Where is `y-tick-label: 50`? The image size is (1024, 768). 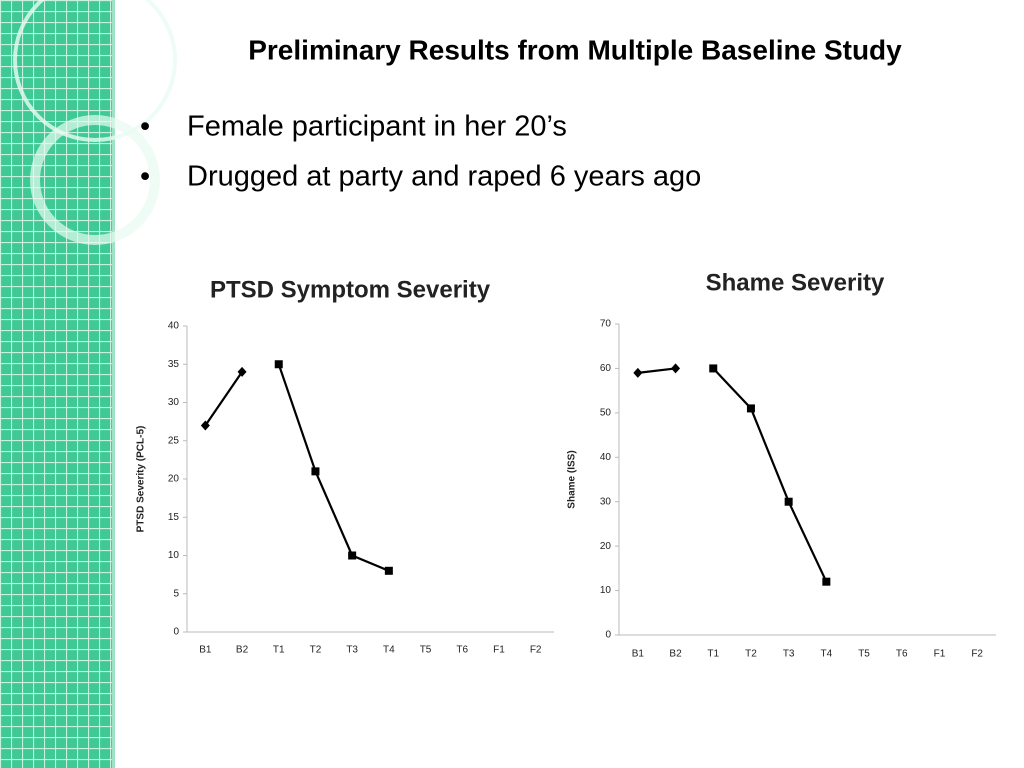
y-tick-label: 50 is located at coordinates (606, 412).